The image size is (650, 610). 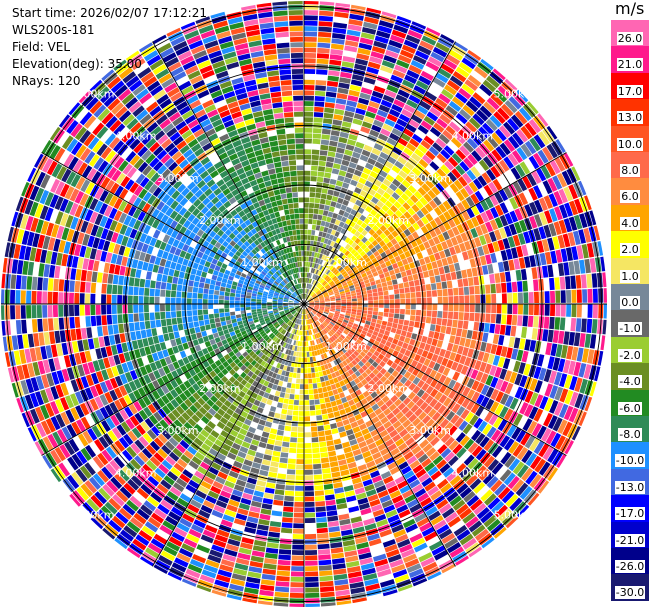 What do you see at coordinates (630, 487) in the screenshot?
I see `colorbar-tick-label: -13.0` at bounding box center [630, 487].